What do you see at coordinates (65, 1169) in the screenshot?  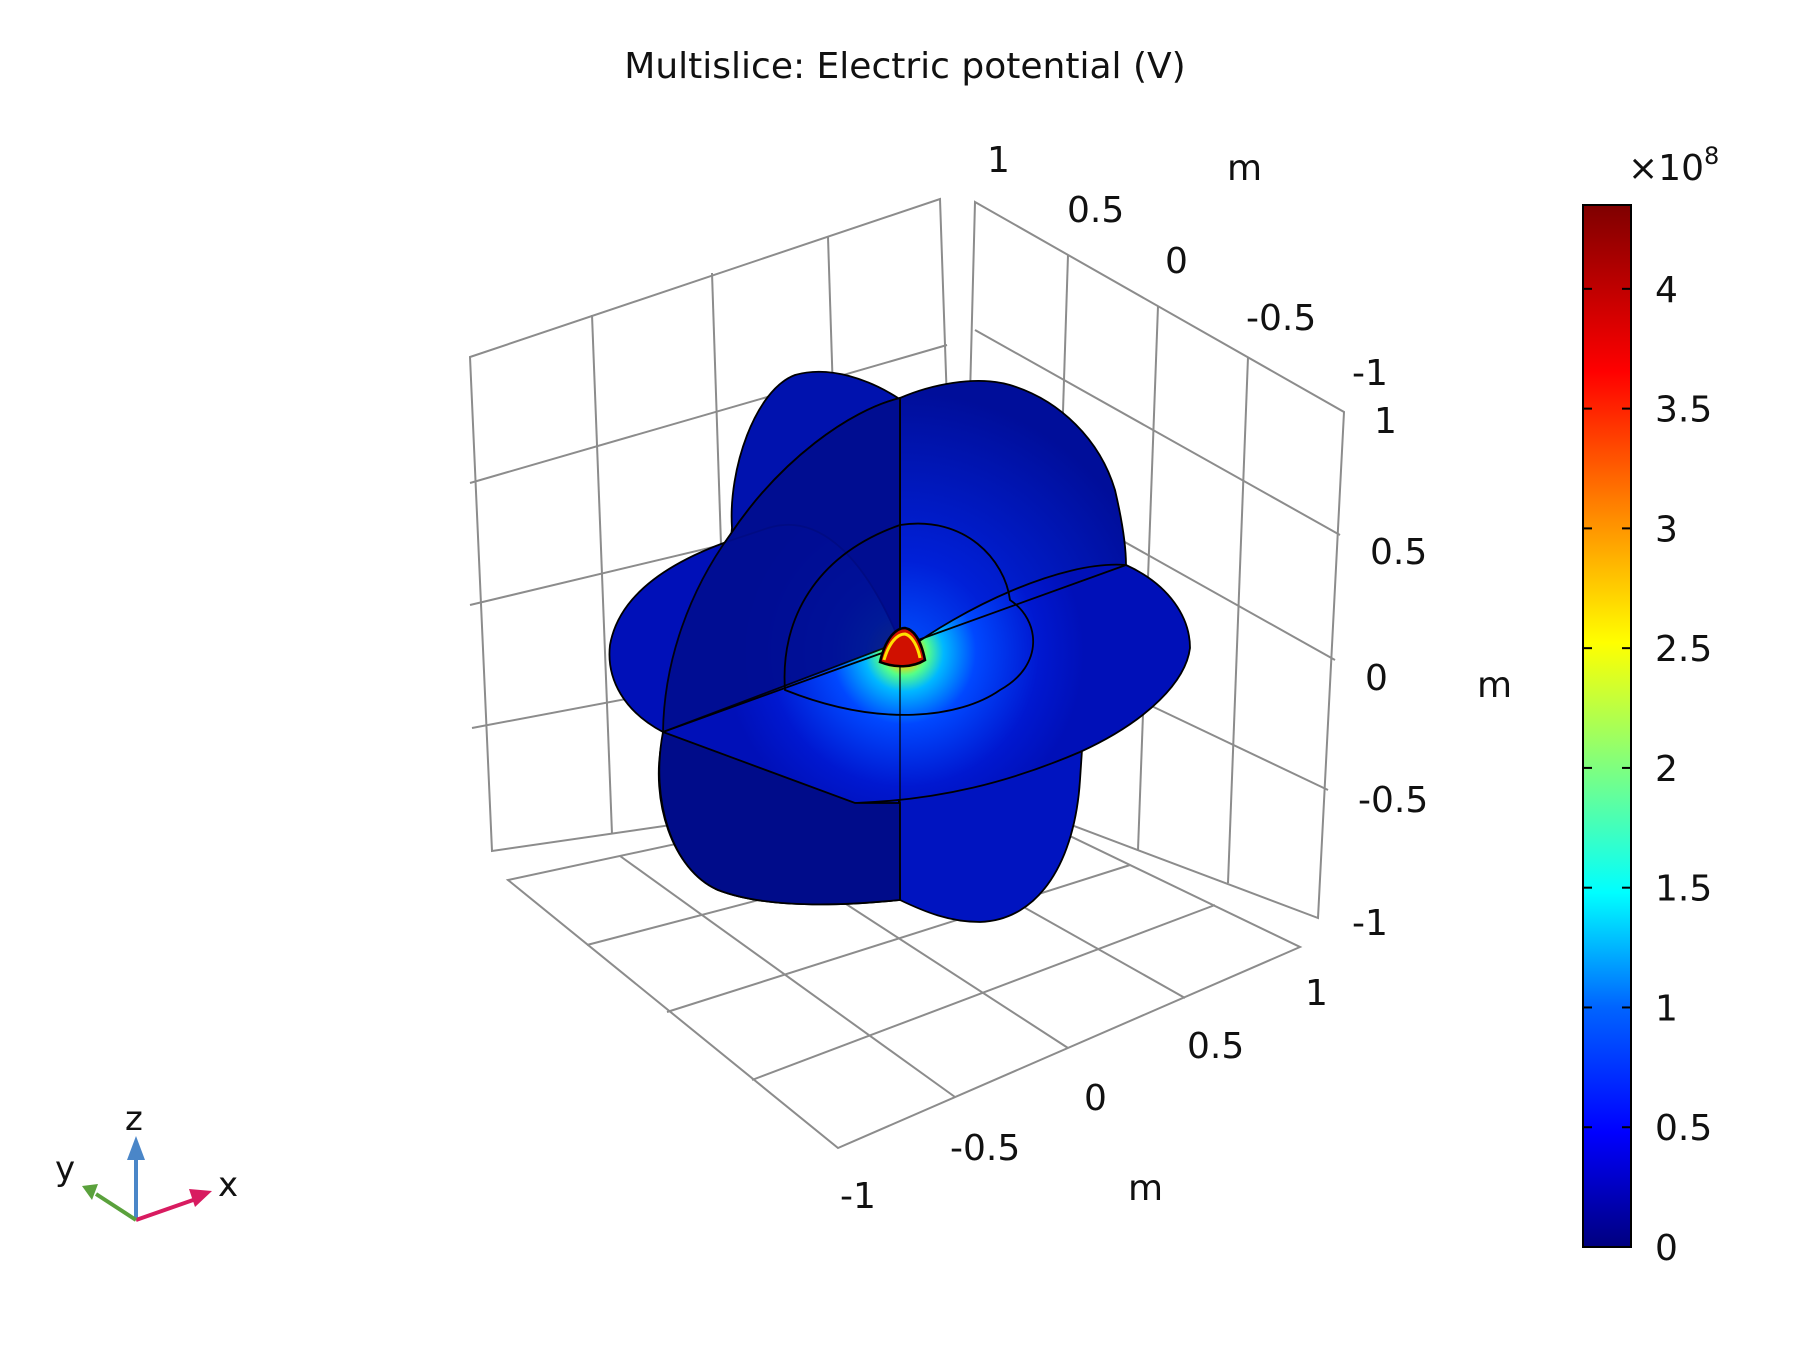 I see `triad-y-label: y` at bounding box center [65, 1169].